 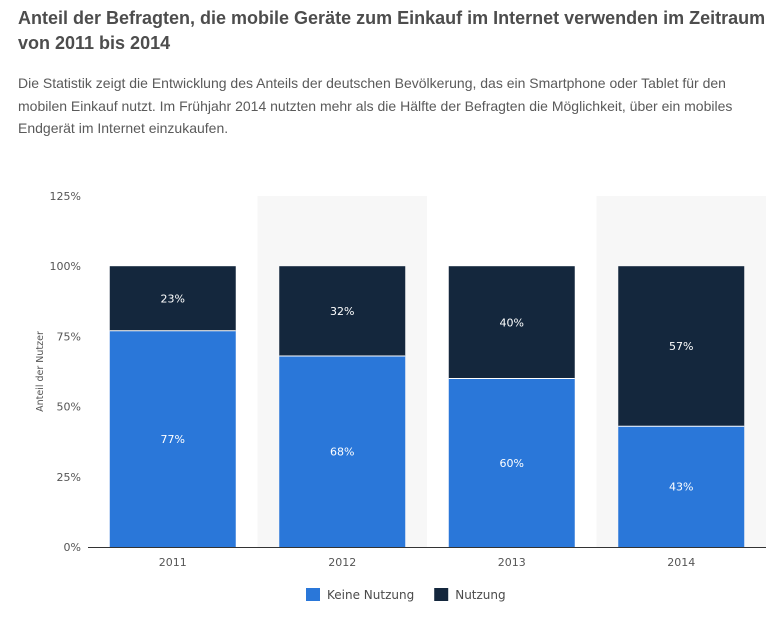 What do you see at coordinates (342, 562) in the screenshot?
I see `x-tick-label: 2012` at bounding box center [342, 562].